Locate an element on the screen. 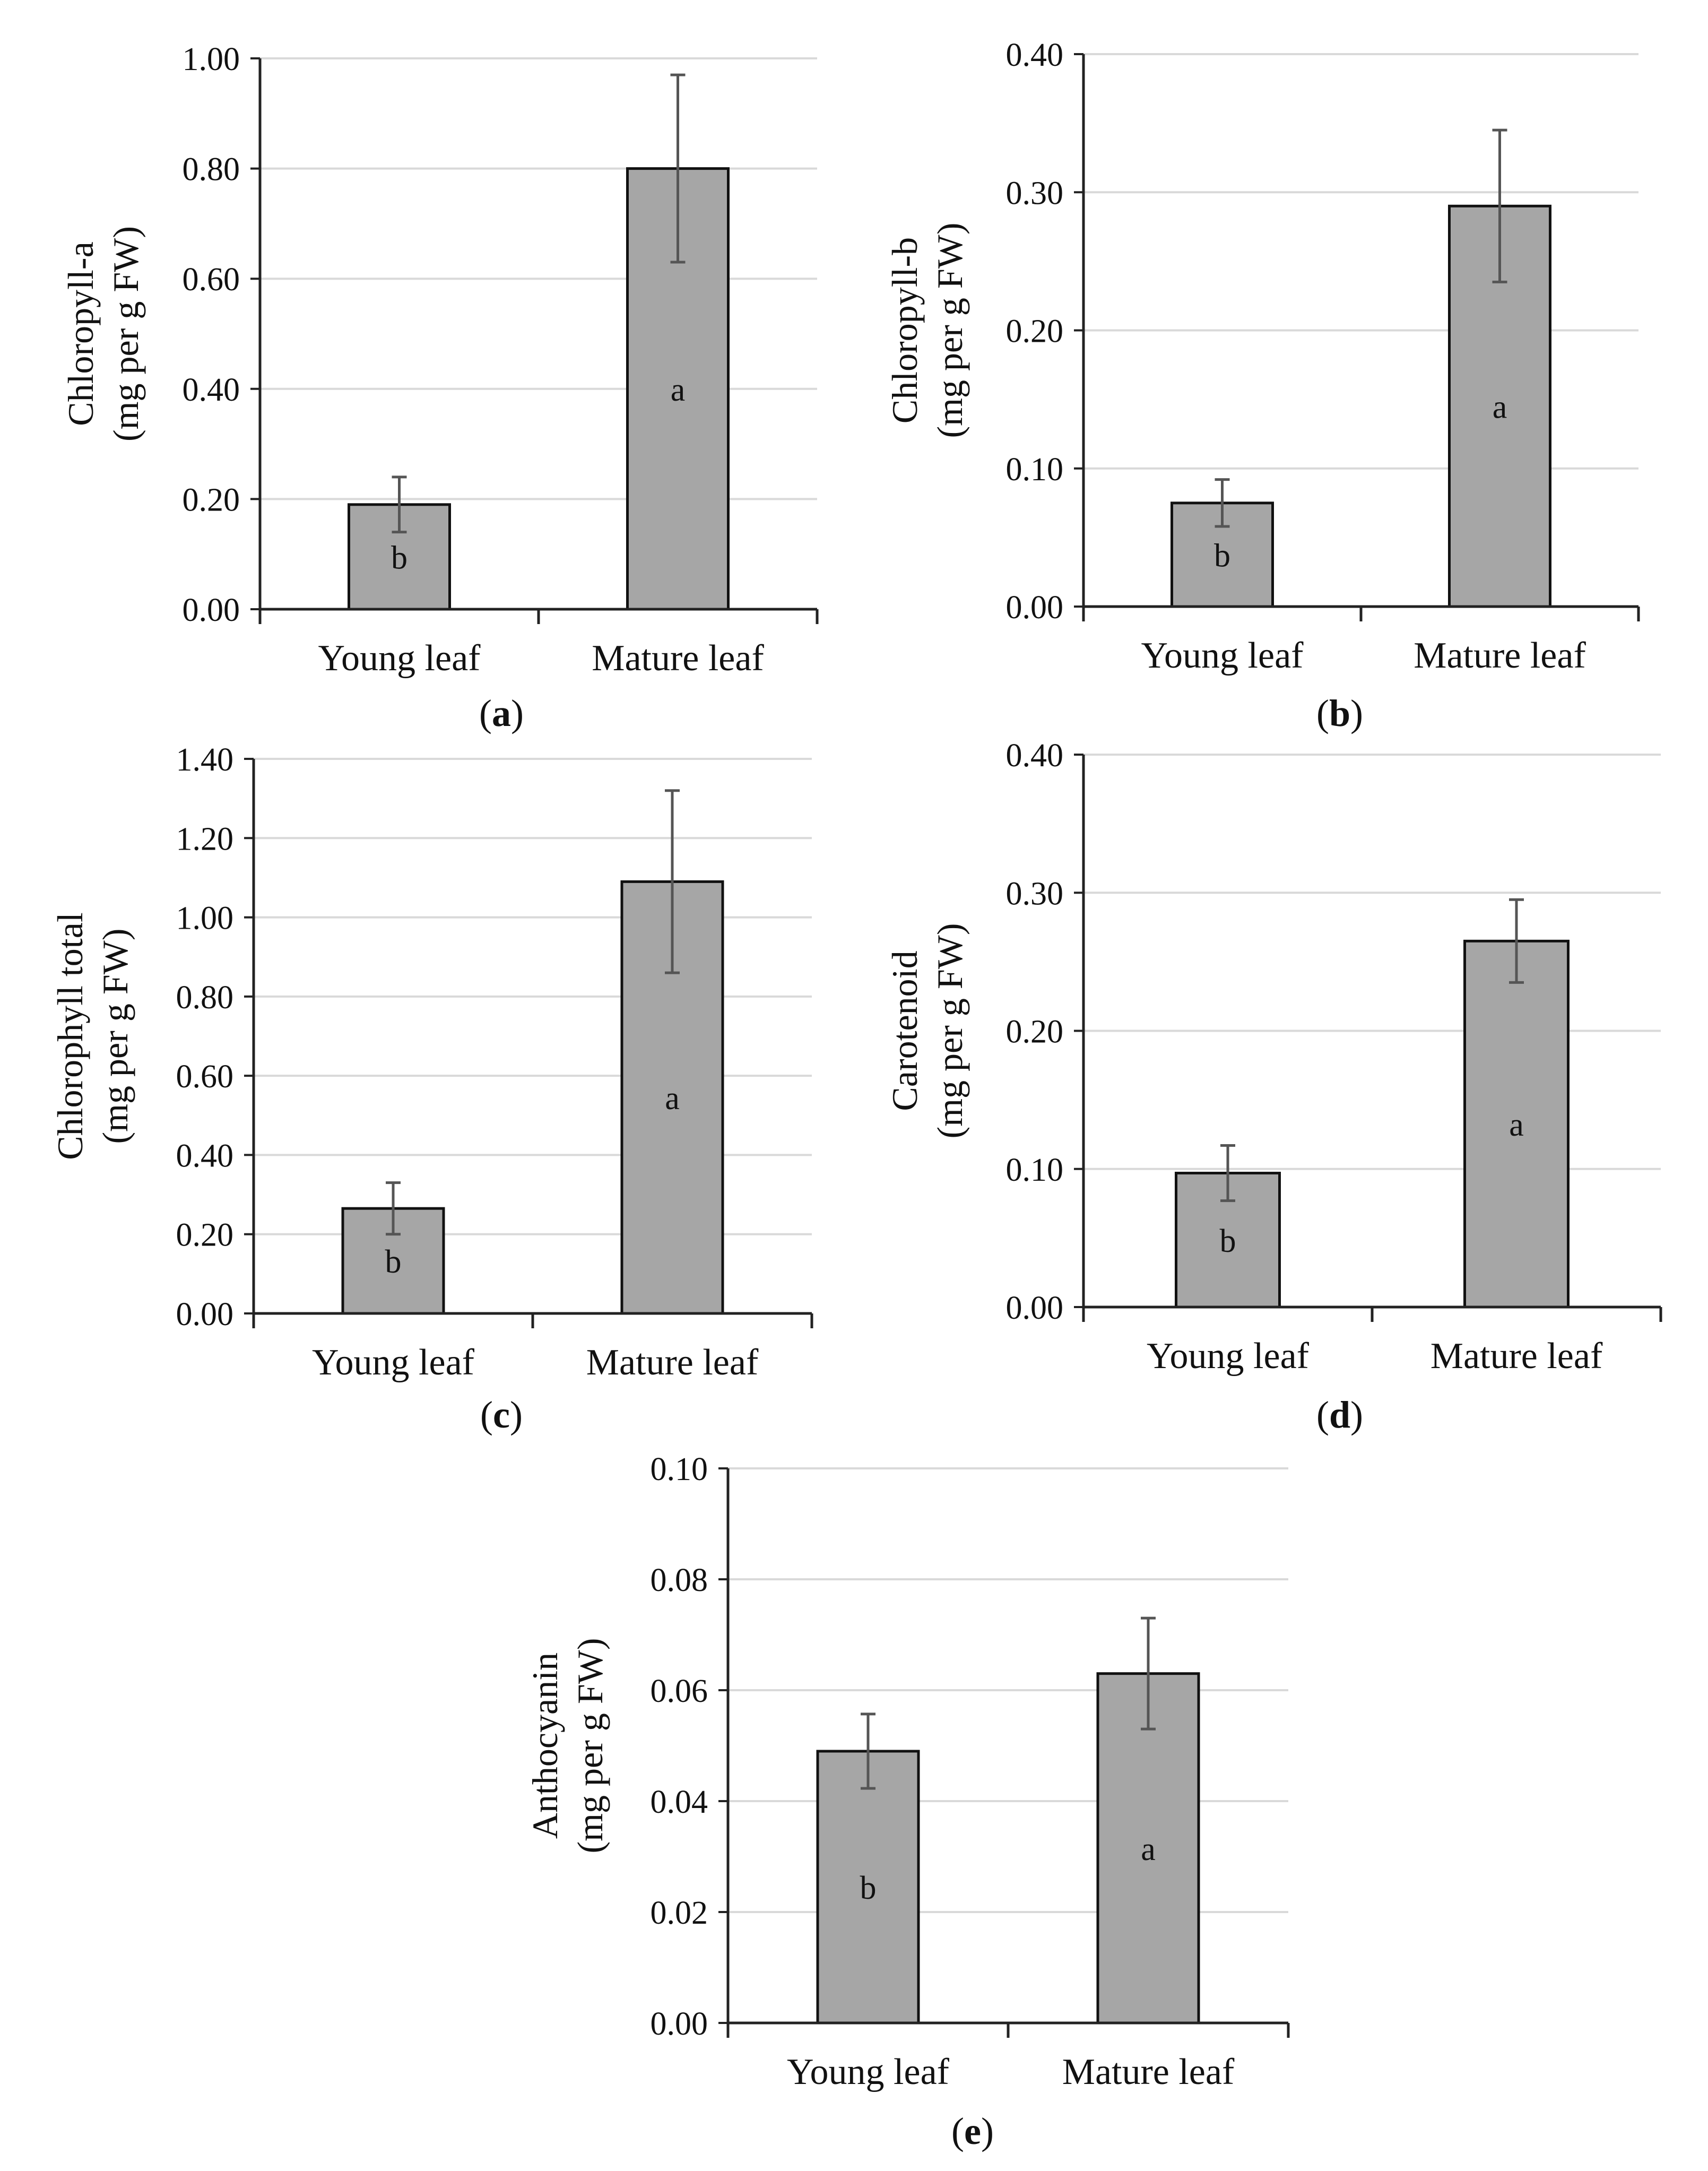 This screenshot has width=1708, height=2171. panel-caption: (d) is located at coordinates (1340, 1415).